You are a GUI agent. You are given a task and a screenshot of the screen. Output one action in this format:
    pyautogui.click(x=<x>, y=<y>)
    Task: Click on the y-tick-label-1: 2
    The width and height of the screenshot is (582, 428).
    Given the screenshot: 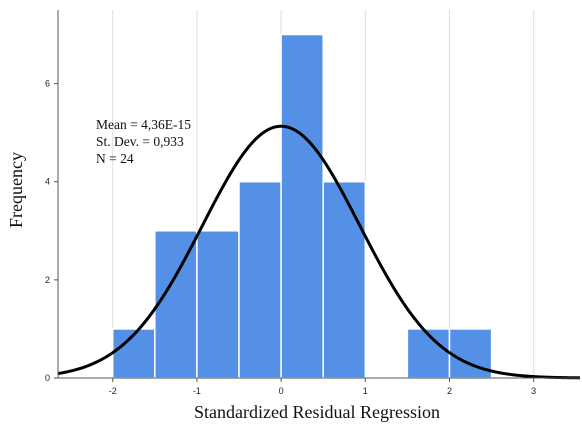 What is the action you would take?
    pyautogui.click(x=47, y=280)
    